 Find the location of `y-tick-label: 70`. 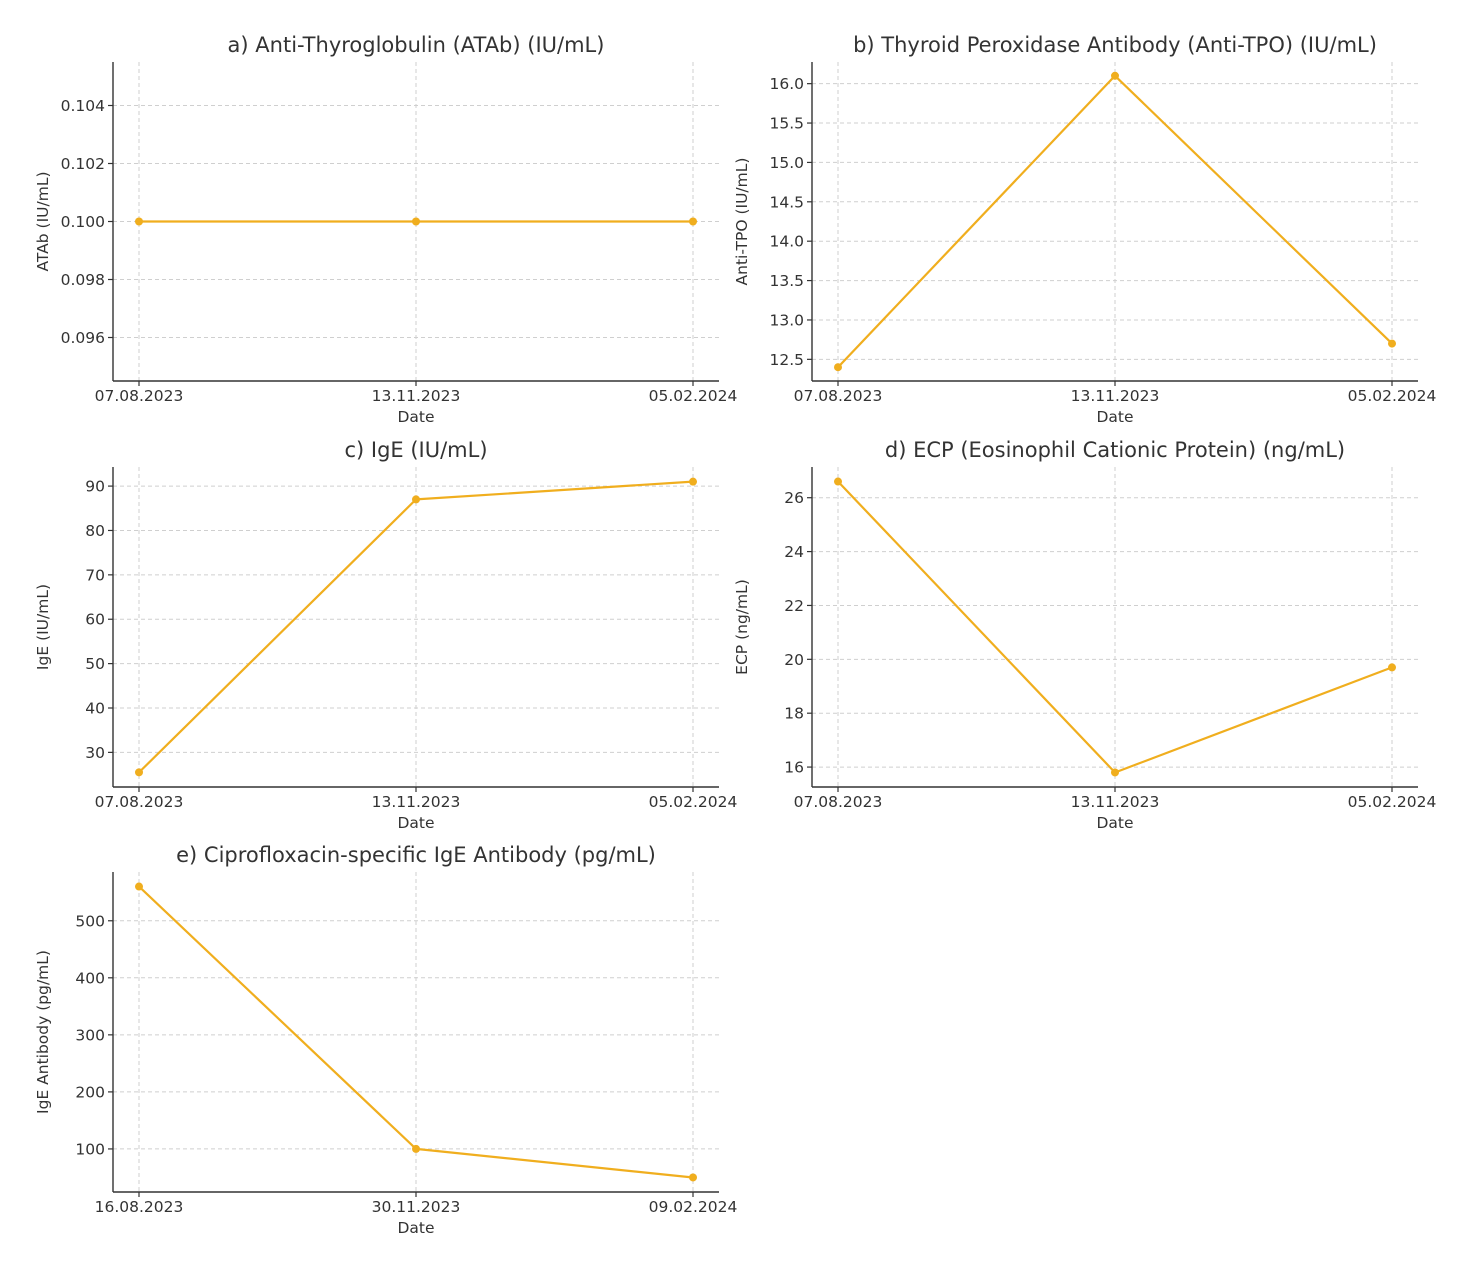

y-tick-label: 70 is located at coordinates (95, 575).